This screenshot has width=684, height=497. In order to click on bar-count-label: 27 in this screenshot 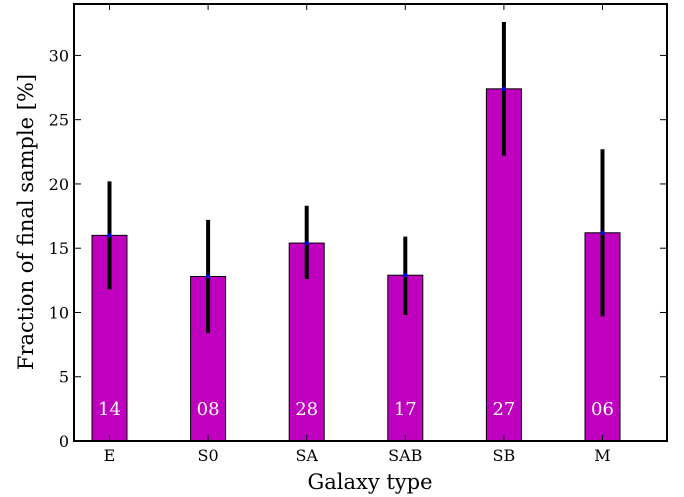, I will do `click(503, 409)`.